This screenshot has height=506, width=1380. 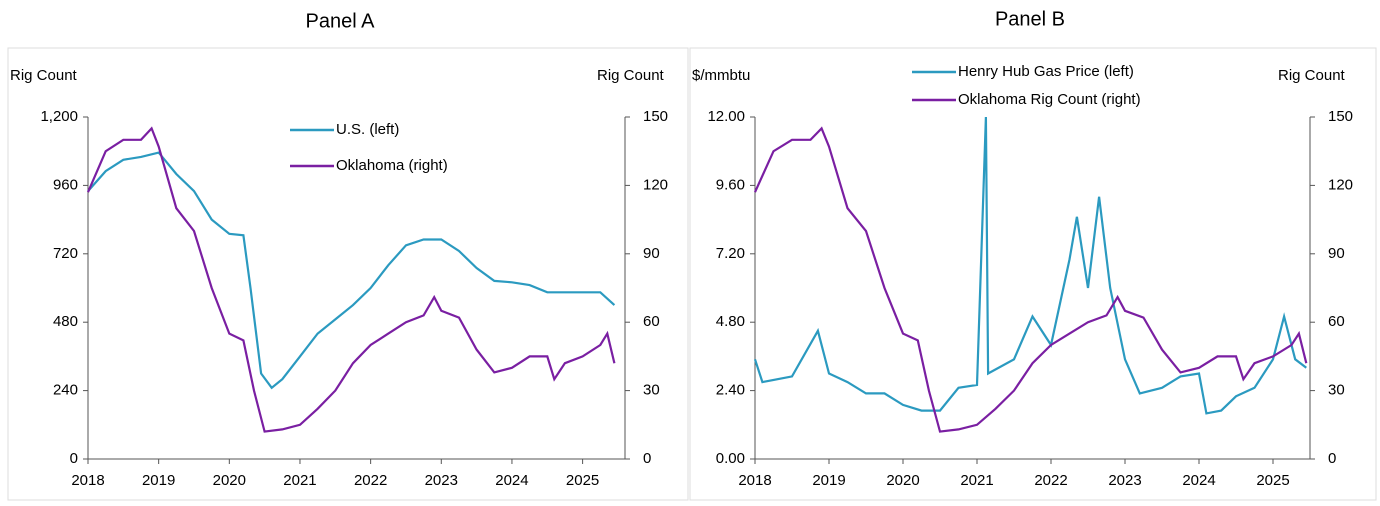 What do you see at coordinates (65, 184) in the screenshot?
I see `y-tick-label: 960` at bounding box center [65, 184].